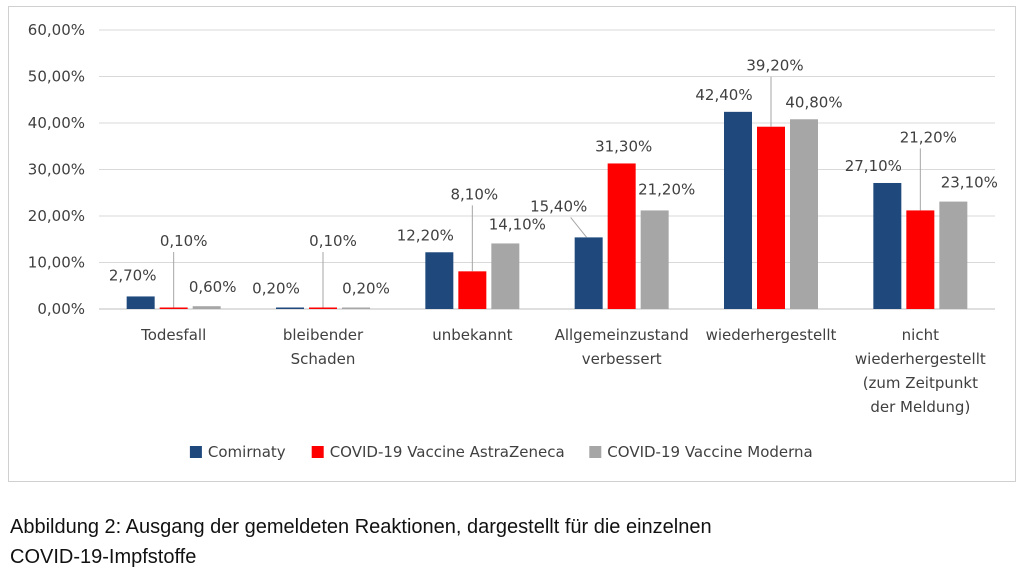 Image resolution: width=1024 pixels, height=580 pixels. Describe the element at coordinates (475, 194) in the screenshot. I see `data-label: 8,10%` at that location.